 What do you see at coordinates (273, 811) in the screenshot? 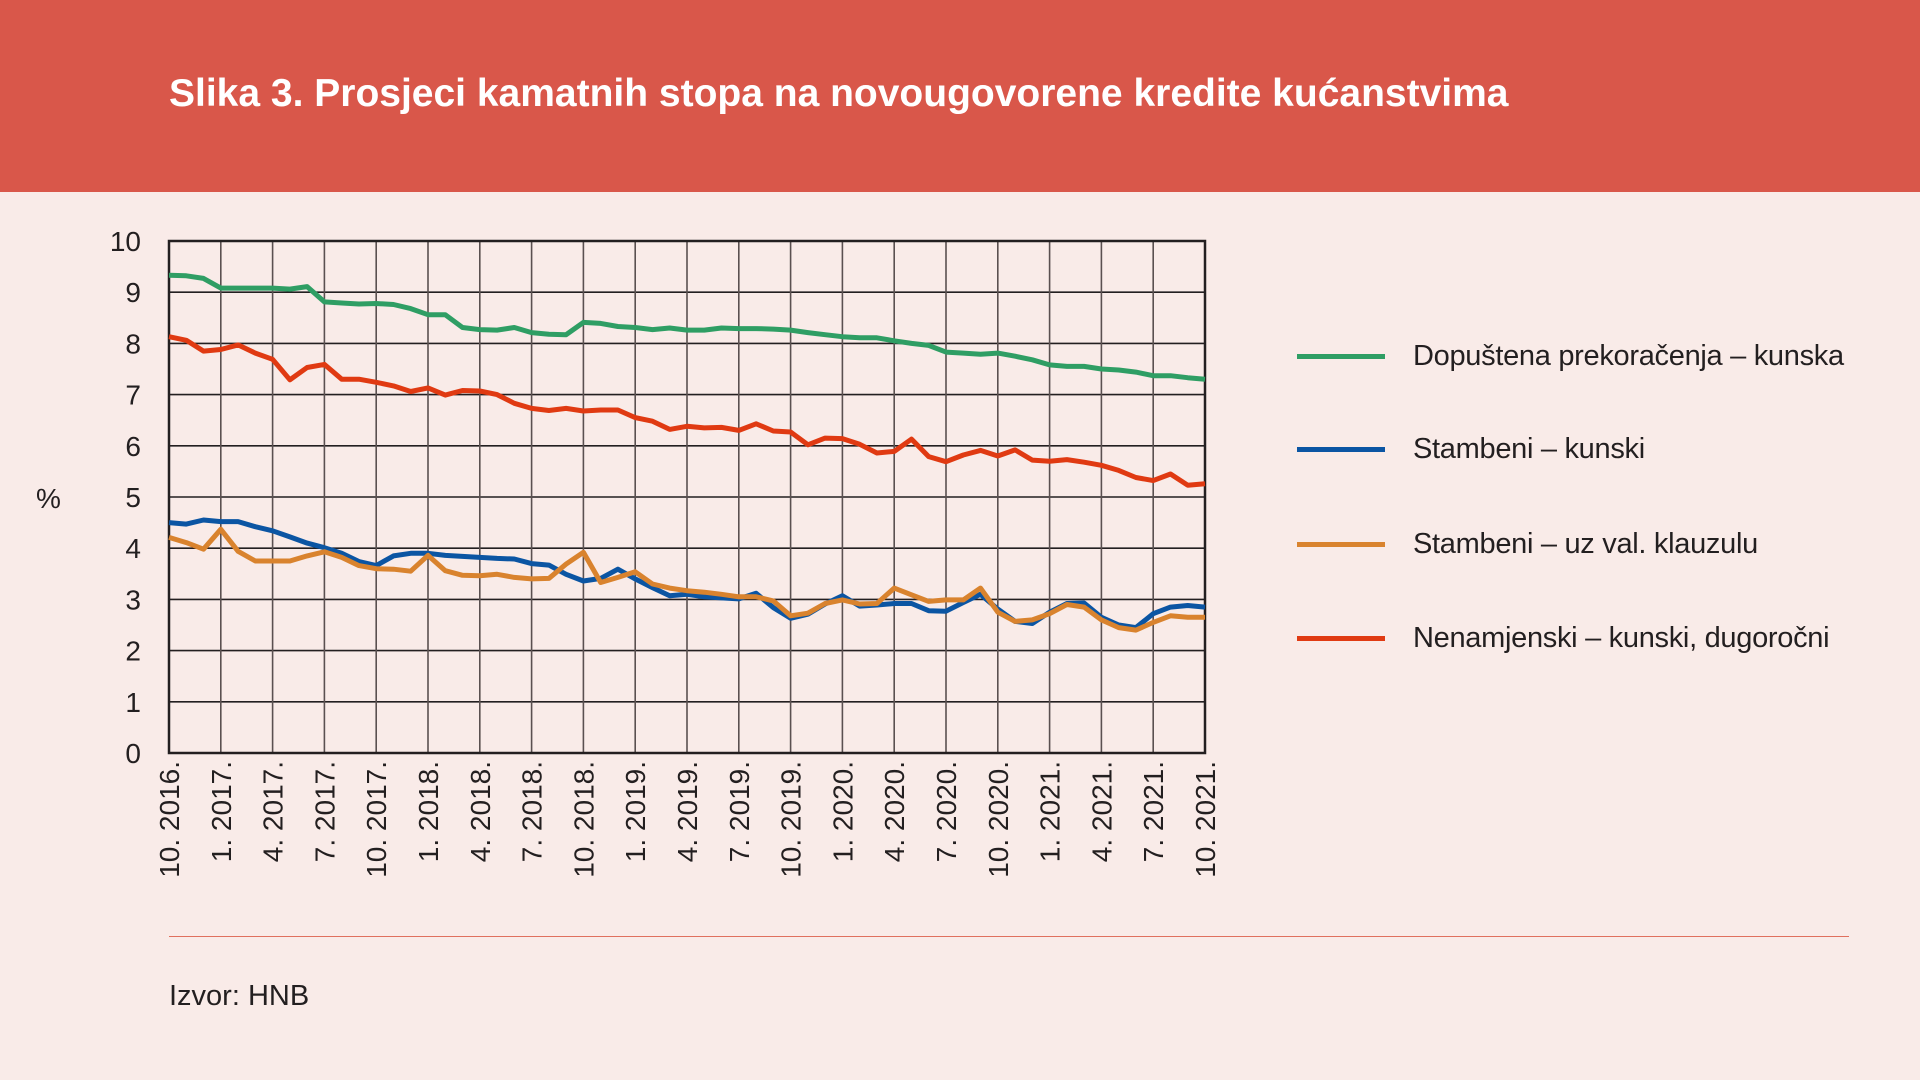
I see `x-tick-label: 4. 2017.` at bounding box center [273, 811].